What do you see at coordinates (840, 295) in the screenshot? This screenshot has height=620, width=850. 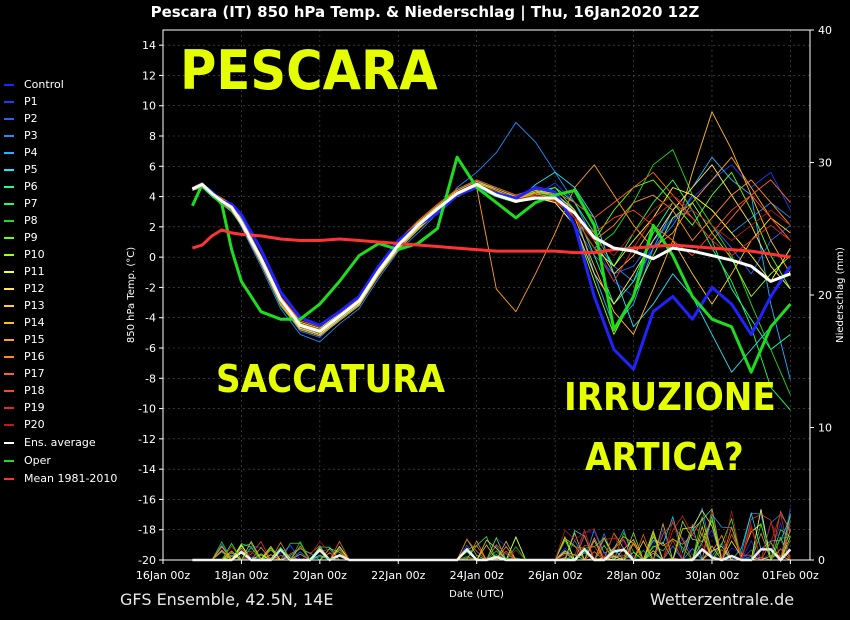 I see `y2-axis-label: Niederschlag (mm)` at bounding box center [840, 295].